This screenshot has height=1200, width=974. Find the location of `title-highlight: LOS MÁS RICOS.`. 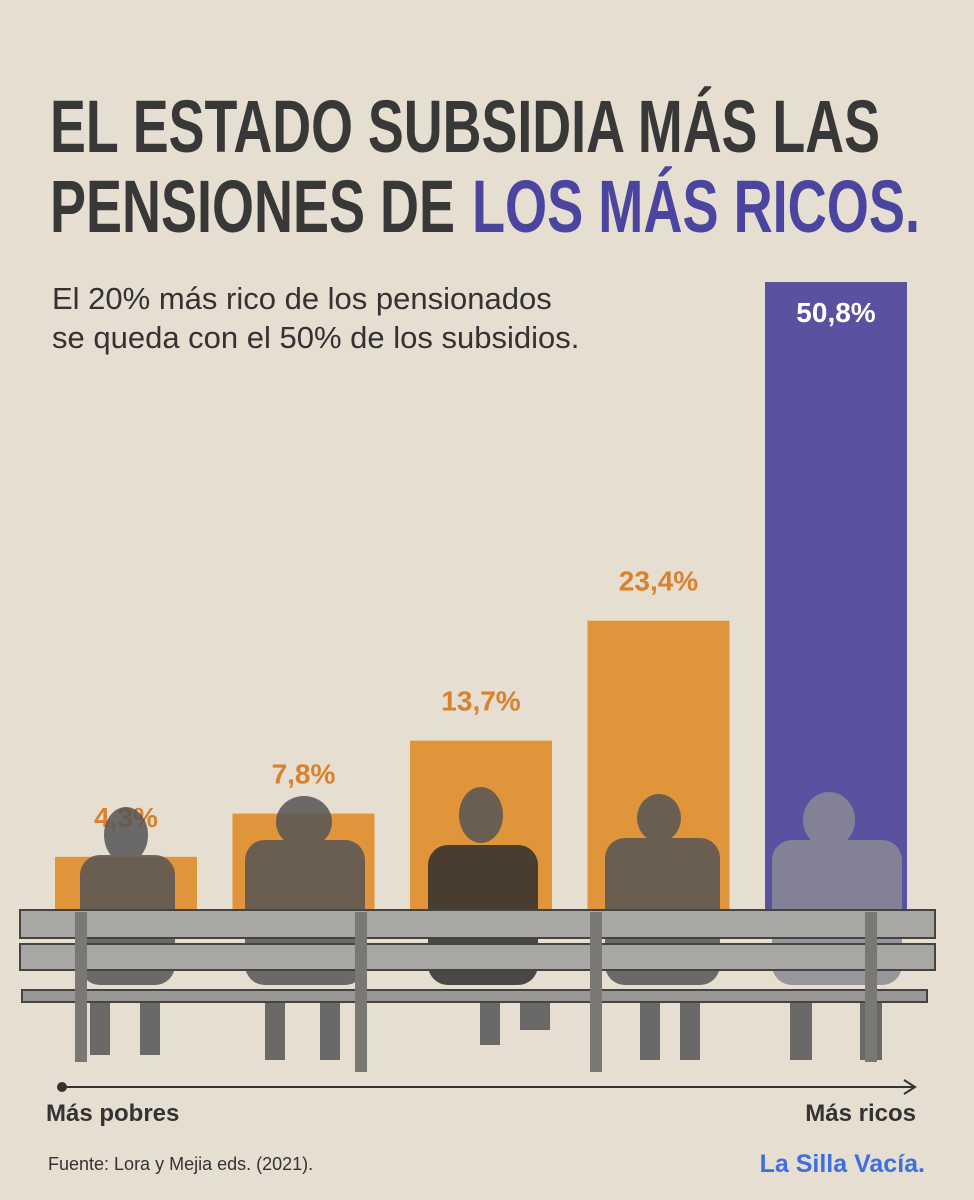

title-highlight: LOS MÁS RICOS. is located at coordinates (696, 206).